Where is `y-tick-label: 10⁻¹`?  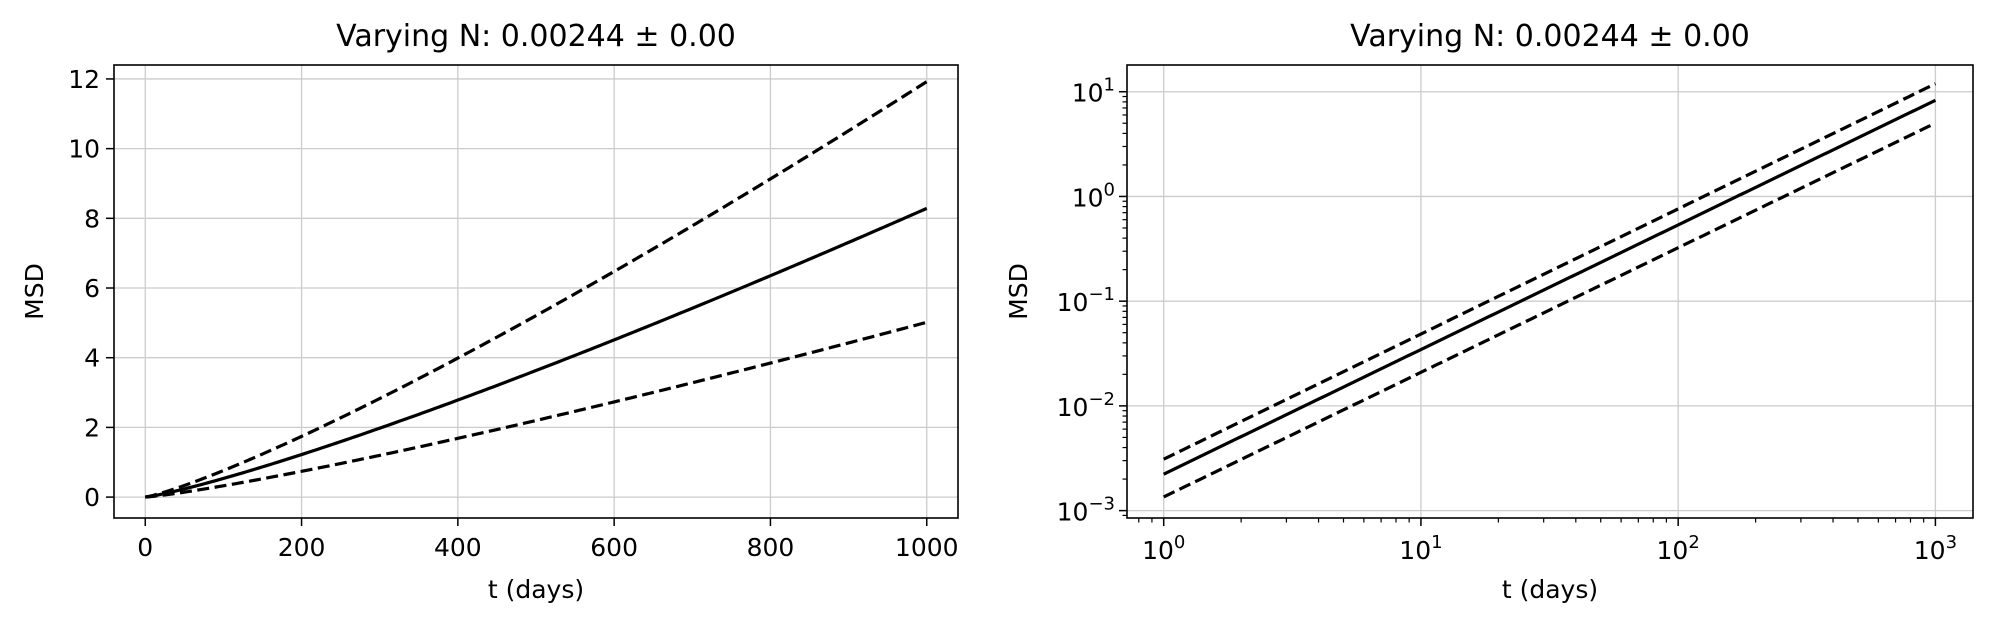
y-tick-label: 10⁻¹ is located at coordinates (1086, 300).